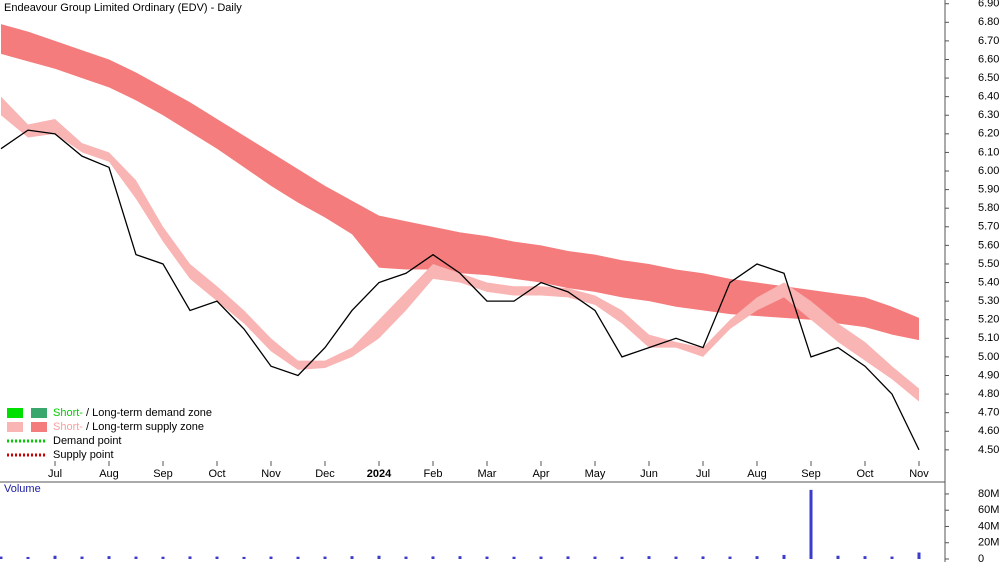 Image resolution: width=1000 pixels, height=562 pixels. What do you see at coordinates (379, 474) in the screenshot?
I see `x-tick-label: 2024` at bounding box center [379, 474].